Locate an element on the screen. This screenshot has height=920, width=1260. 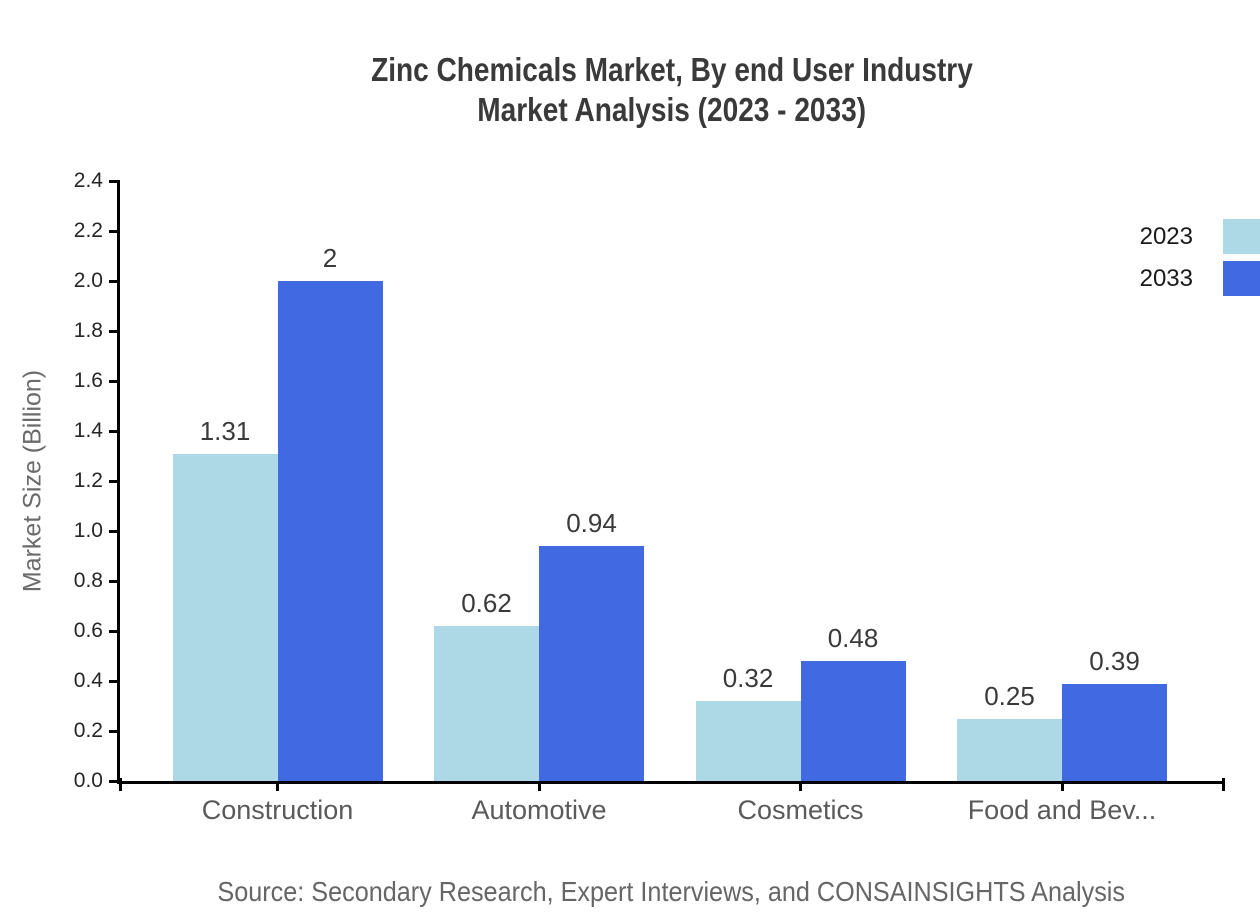
y-tick-label: 1.6 is located at coordinates (88, 380).